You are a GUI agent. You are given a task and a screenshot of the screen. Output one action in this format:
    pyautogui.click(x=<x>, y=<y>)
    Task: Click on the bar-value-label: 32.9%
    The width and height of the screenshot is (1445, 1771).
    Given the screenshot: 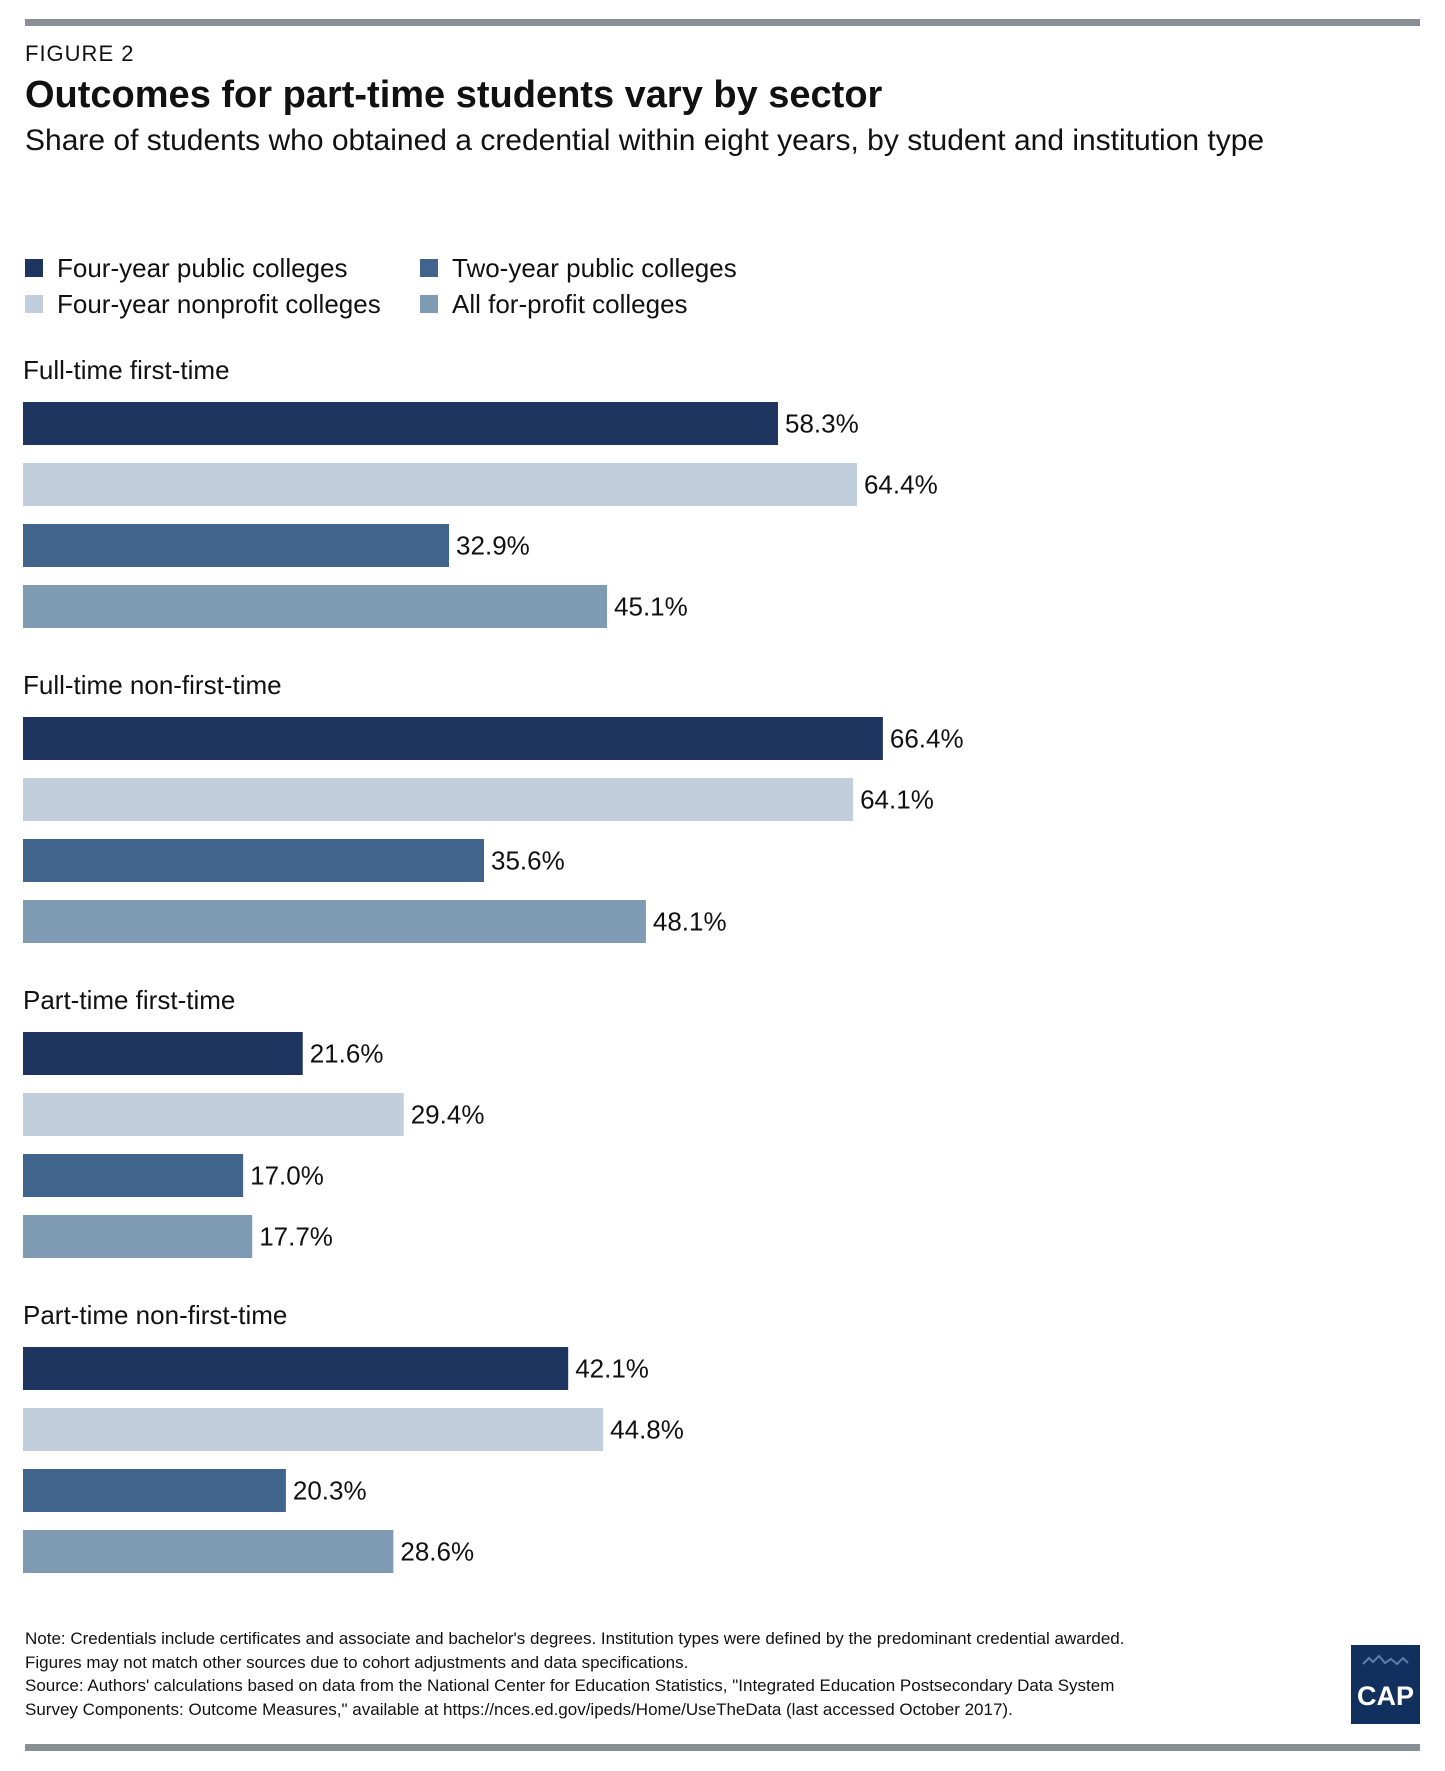 What is the action you would take?
    pyautogui.click(x=493, y=546)
    